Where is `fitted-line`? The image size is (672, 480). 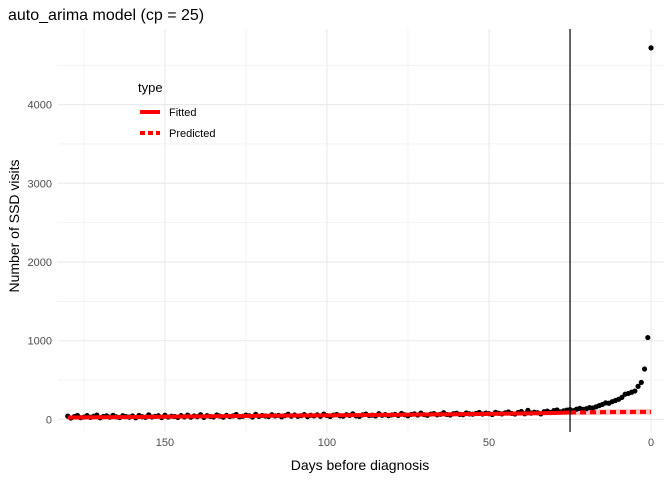 fitted-line is located at coordinates (319, 415).